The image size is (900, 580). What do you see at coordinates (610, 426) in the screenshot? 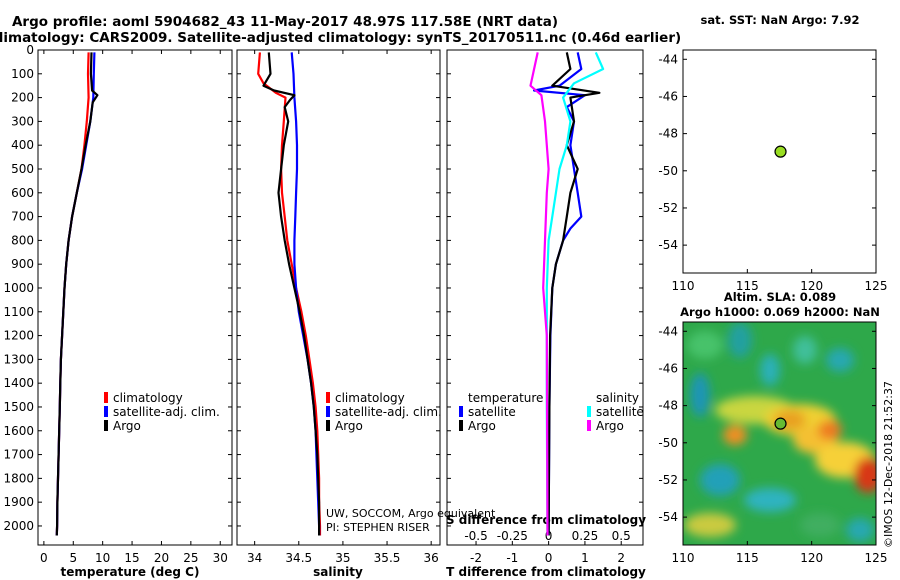
I see `legend-label-s-argo: Argo` at bounding box center [610, 426].